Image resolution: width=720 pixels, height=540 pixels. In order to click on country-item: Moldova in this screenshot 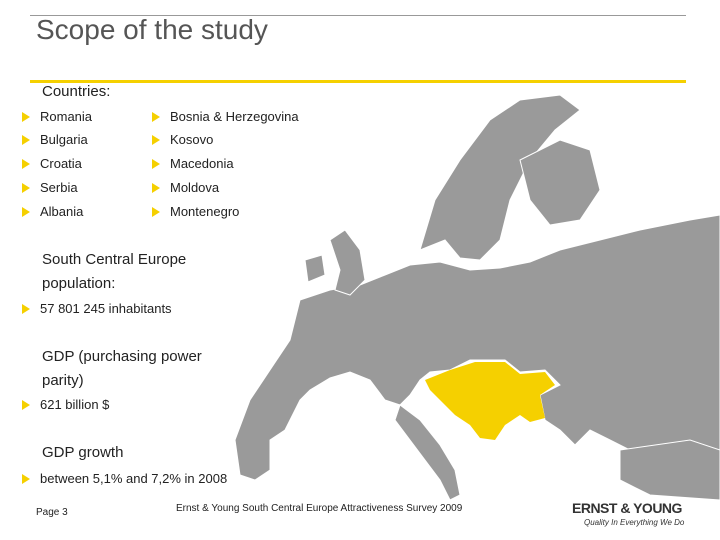, I will do `click(186, 188)`.